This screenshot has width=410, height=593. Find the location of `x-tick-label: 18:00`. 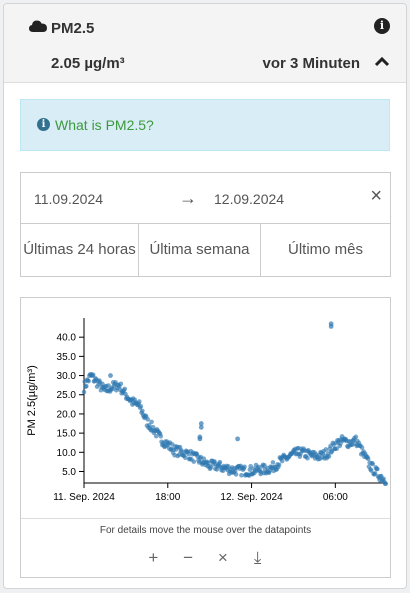

x-tick-label: 18:00 is located at coordinates (167, 497).